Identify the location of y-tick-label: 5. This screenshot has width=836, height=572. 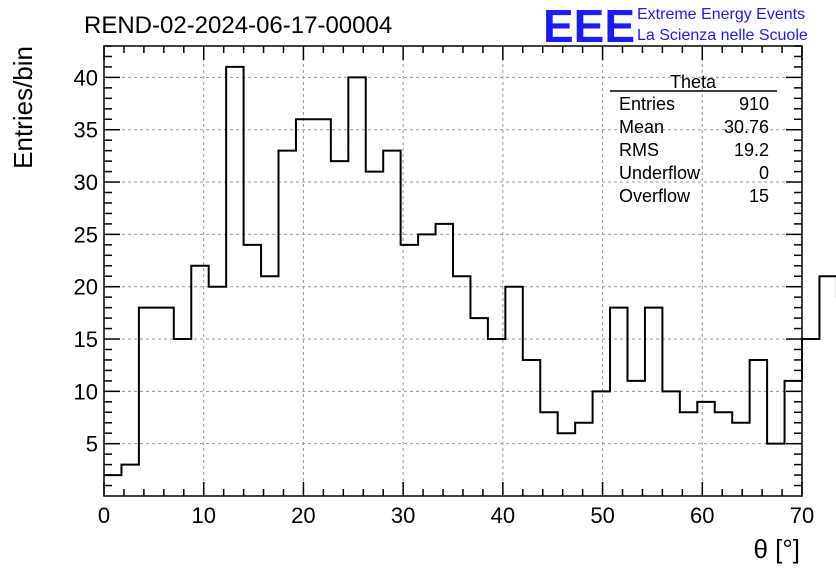
(92, 444).